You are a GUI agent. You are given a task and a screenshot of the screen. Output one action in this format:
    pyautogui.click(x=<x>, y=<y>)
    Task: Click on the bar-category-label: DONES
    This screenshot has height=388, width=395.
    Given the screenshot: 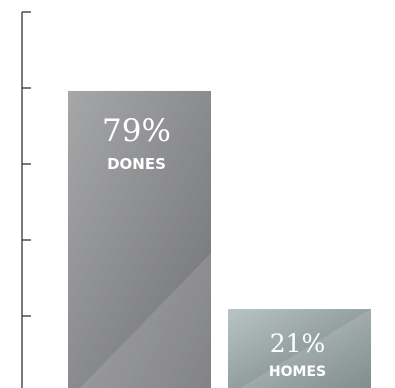 What is the action you would take?
    pyautogui.click(x=136, y=164)
    